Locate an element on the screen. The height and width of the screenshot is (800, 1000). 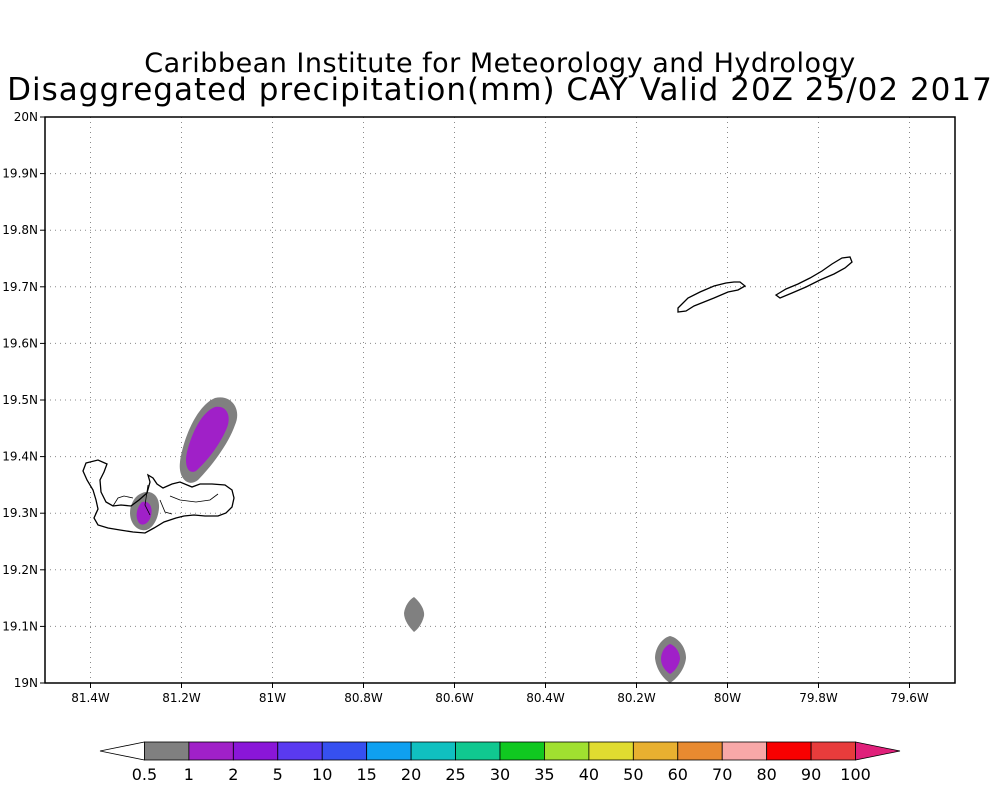
colorbar-label: 15 is located at coordinates (366, 774).